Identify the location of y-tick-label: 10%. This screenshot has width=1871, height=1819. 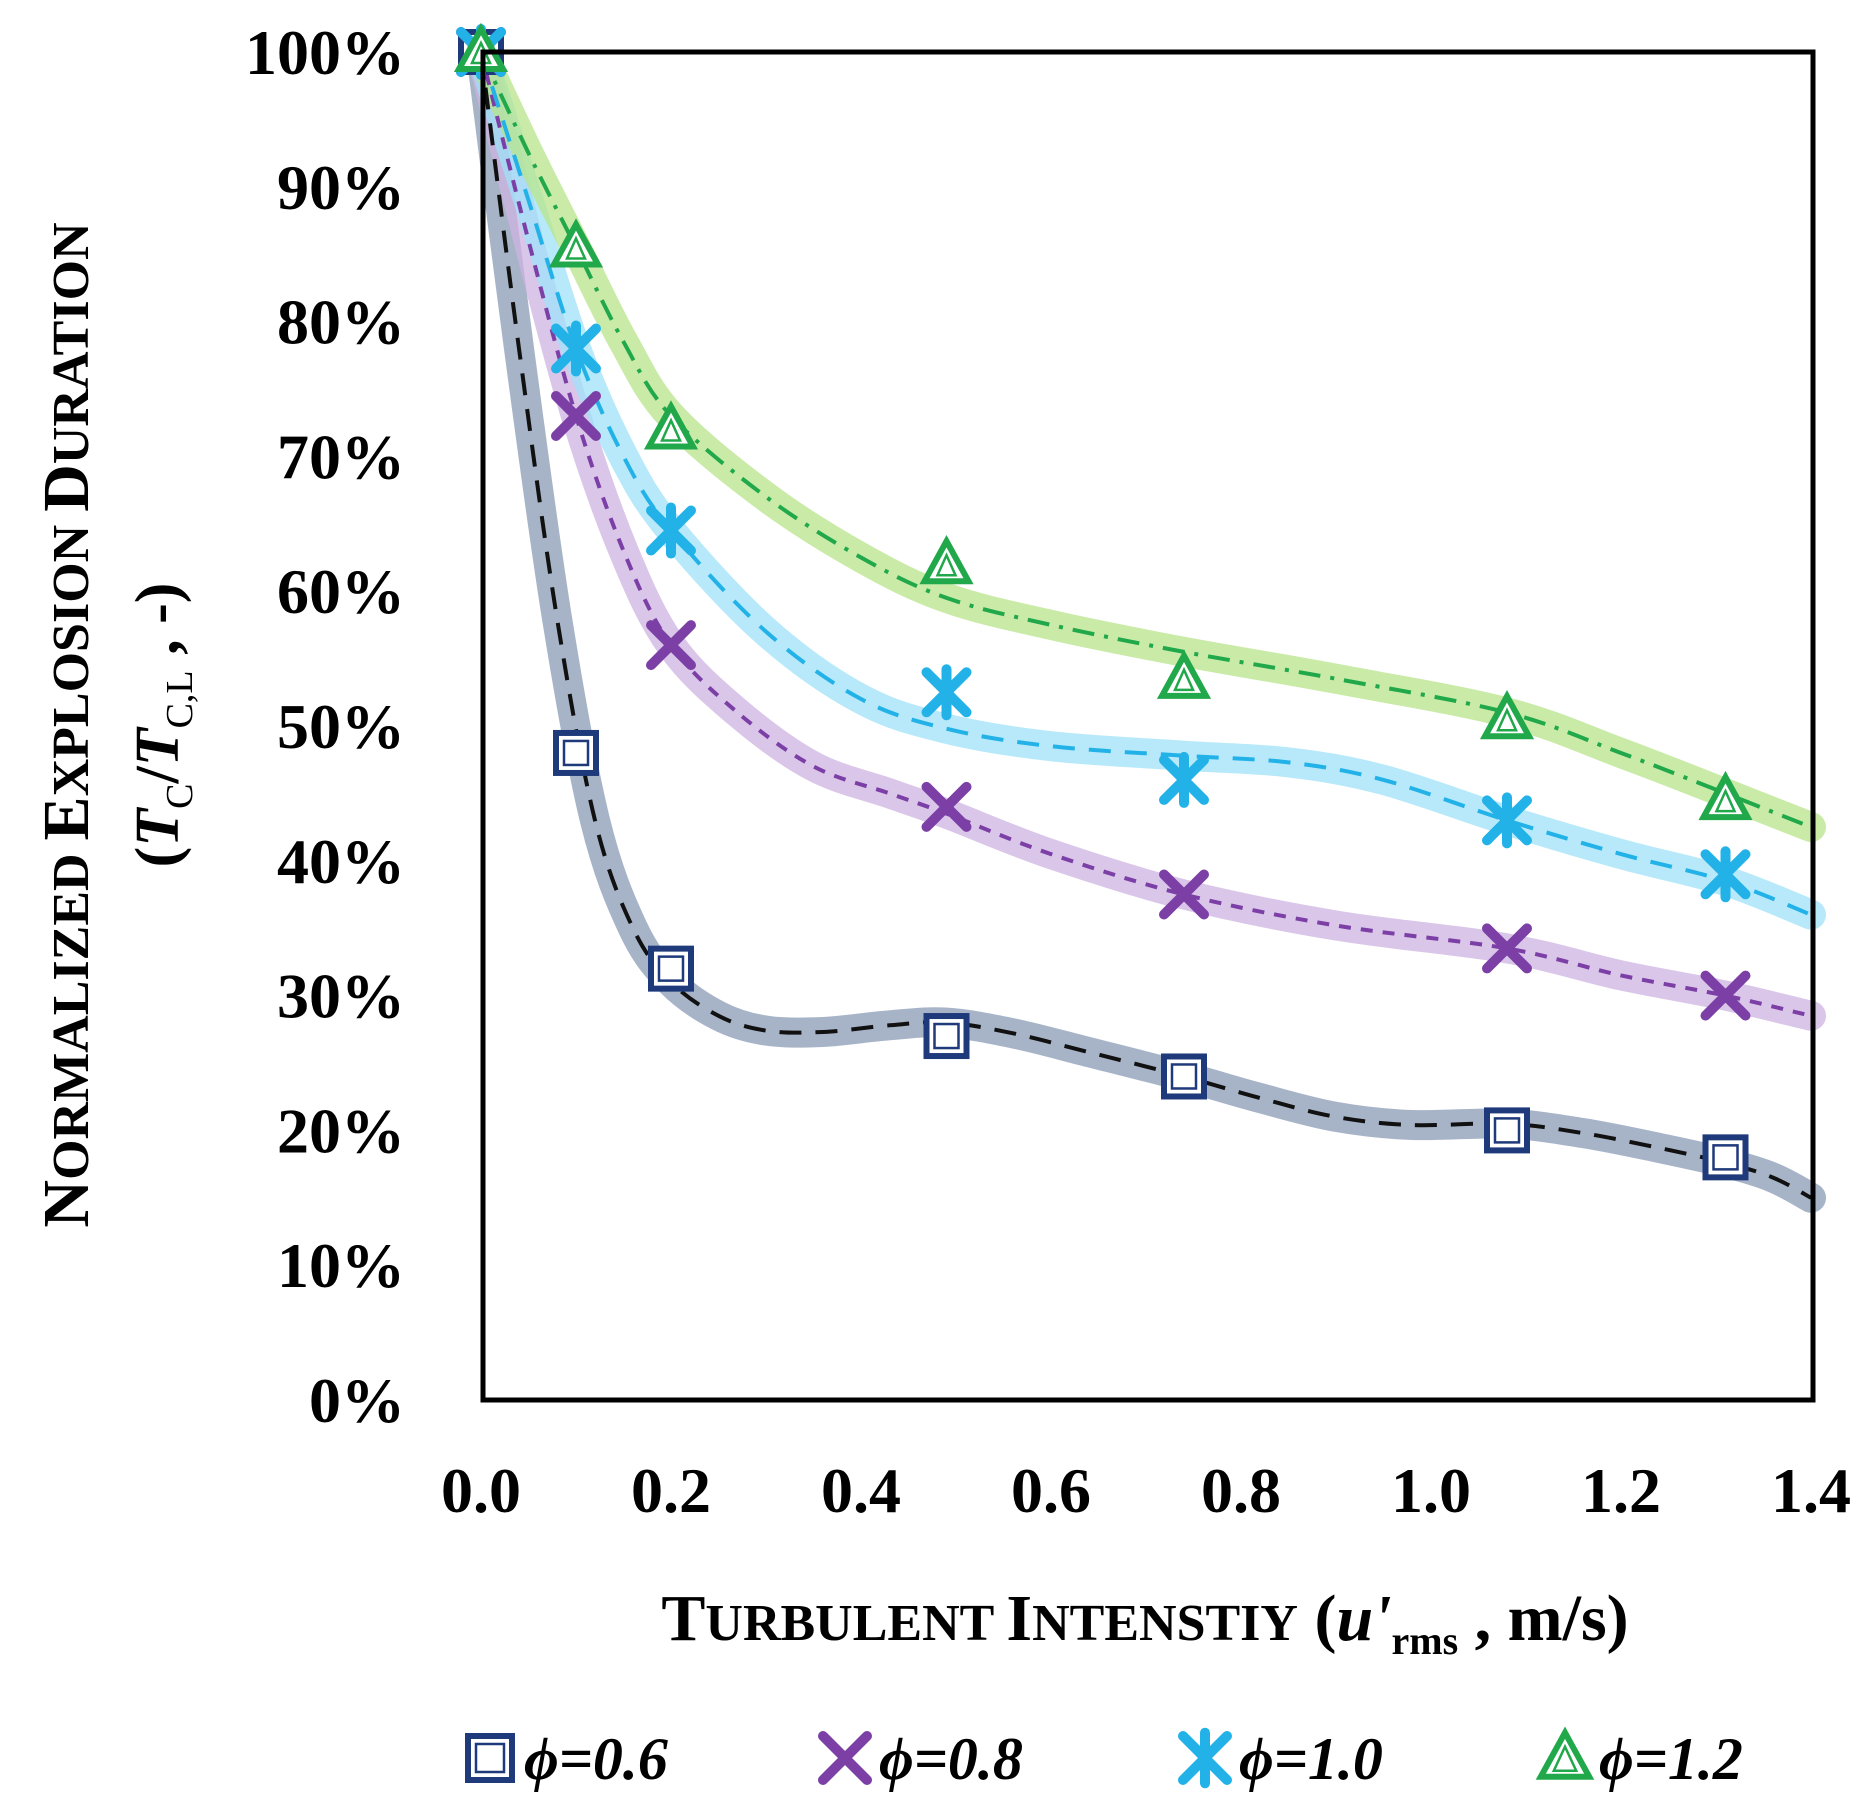
(341, 1265).